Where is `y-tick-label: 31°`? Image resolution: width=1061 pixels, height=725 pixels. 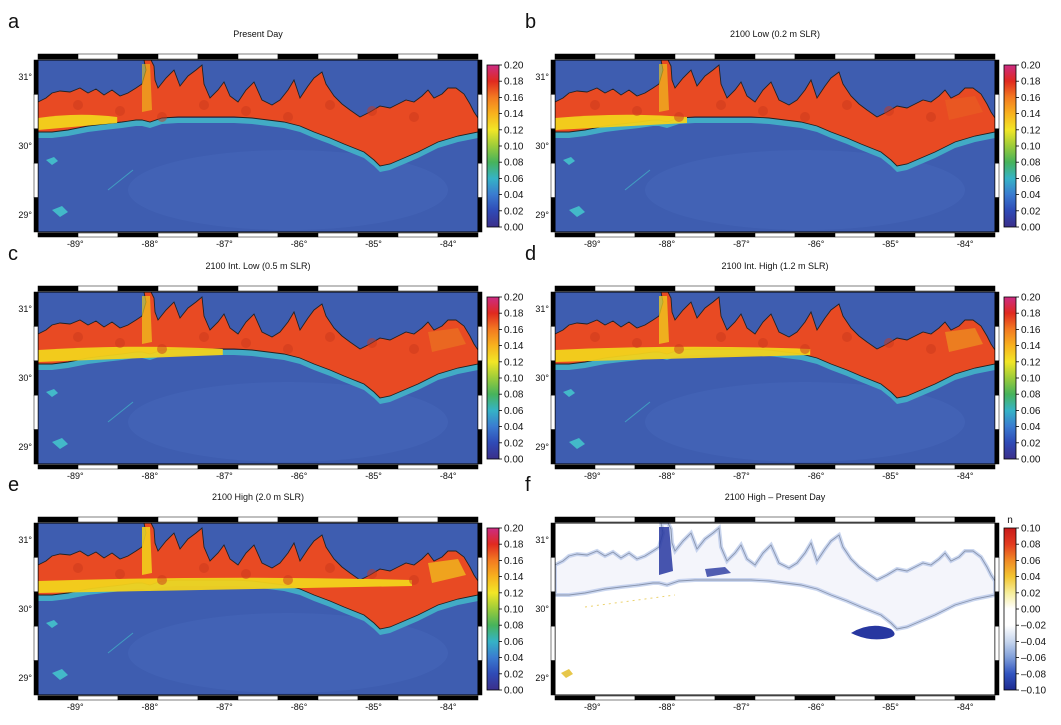
y-tick-label: 31° is located at coordinates (25, 77).